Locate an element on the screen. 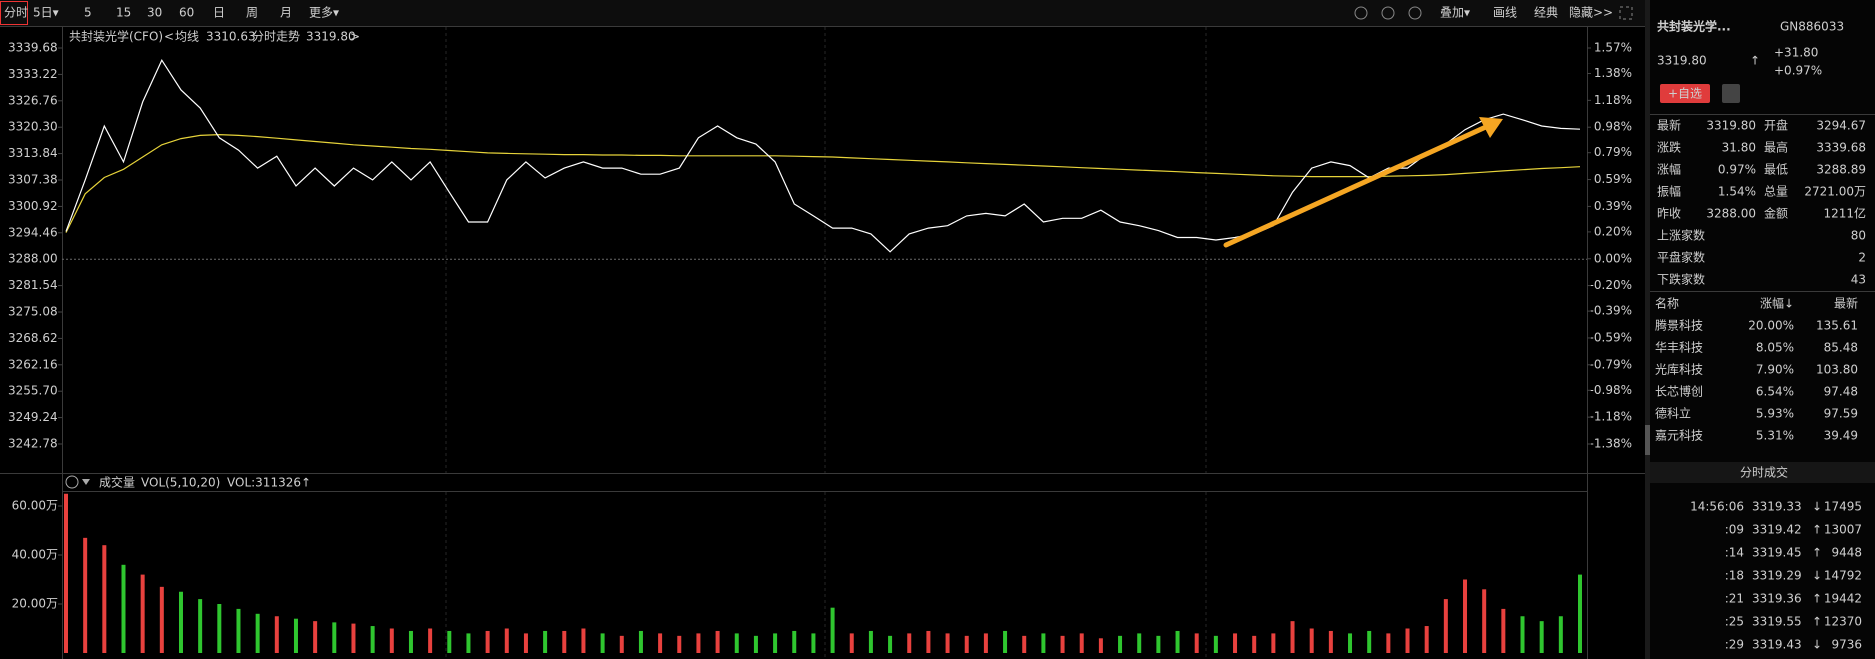  toolbar-tab: 更多▾ is located at coordinates (324, 13).